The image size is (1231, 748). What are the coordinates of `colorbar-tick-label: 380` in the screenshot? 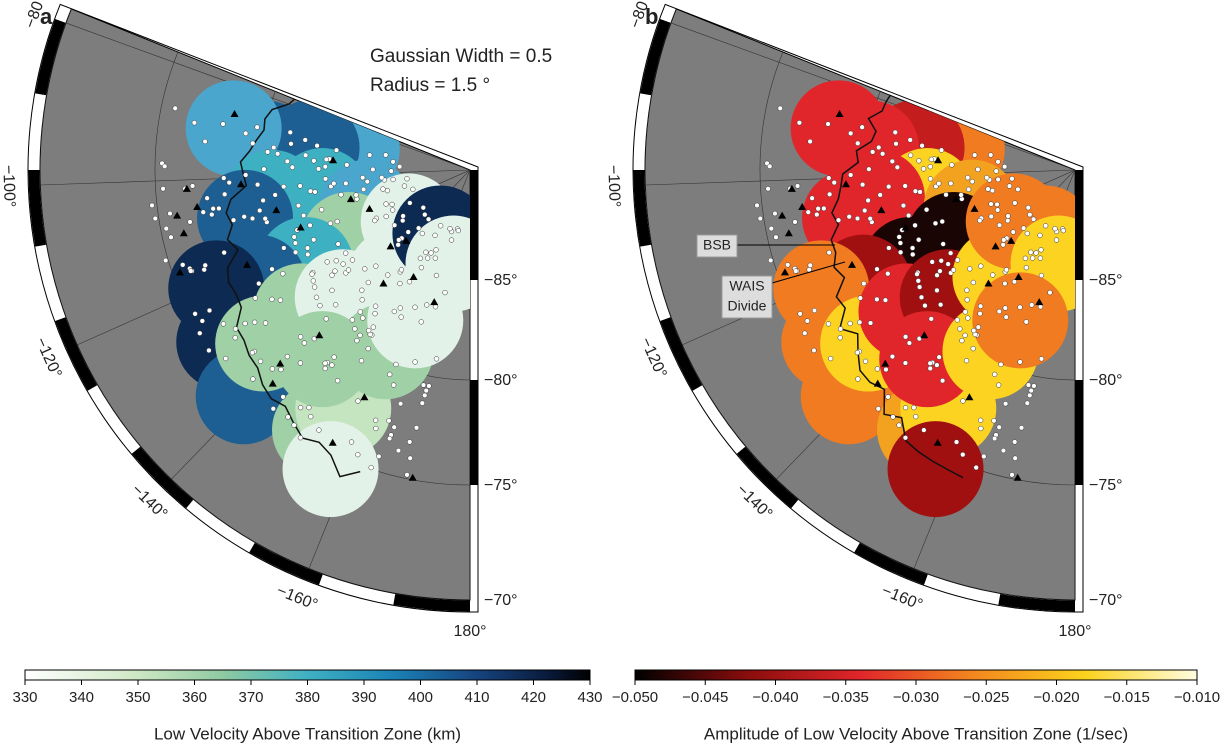 It's located at (307, 697).